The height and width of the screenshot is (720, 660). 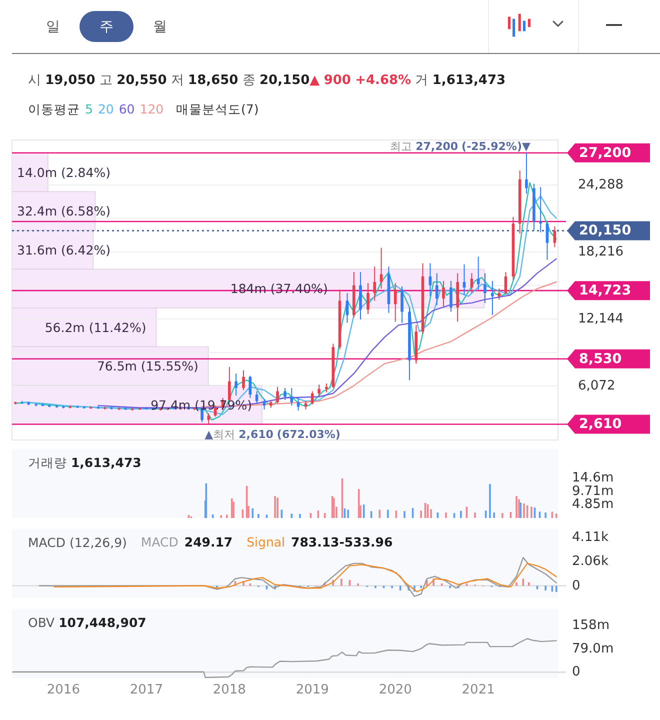 What do you see at coordinates (95, 327) in the screenshot?
I see `data-label: 56.2m (11.42%)` at bounding box center [95, 327].